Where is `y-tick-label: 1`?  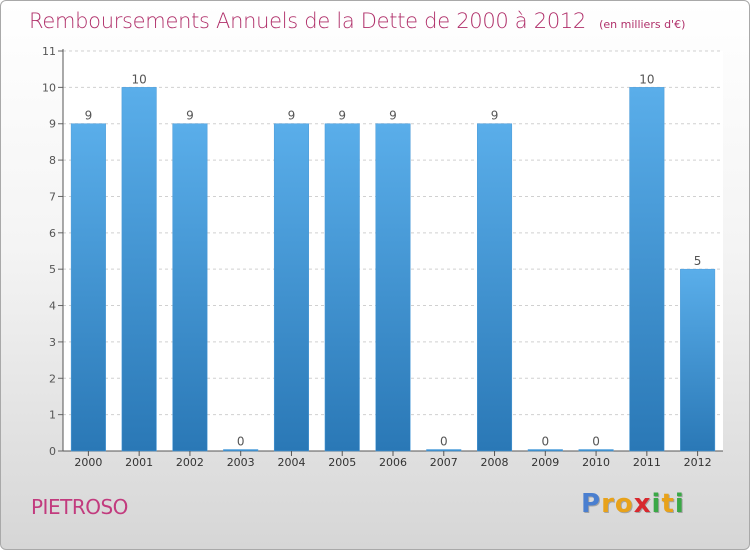
y-tick-label: 1 is located at coordinates (52, 415).